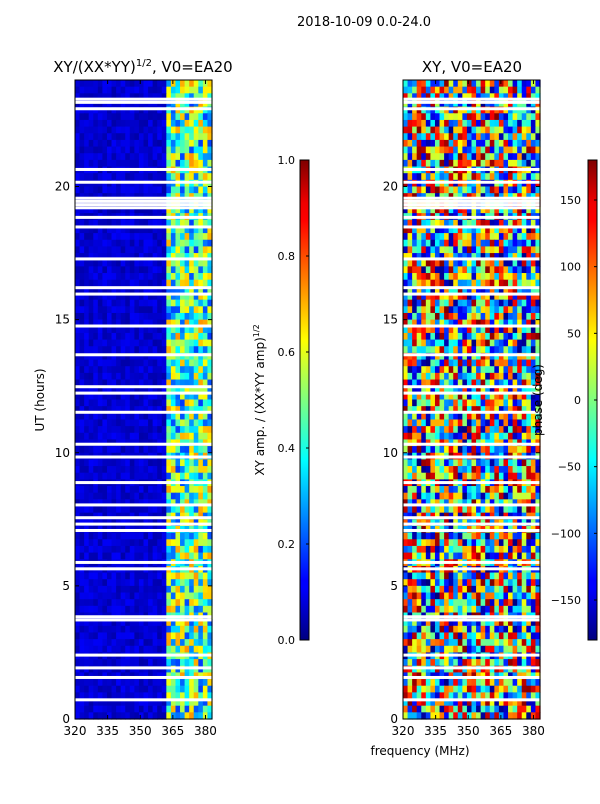 Image resolution: width=600 pixels, height=804 pixels. I want to click on amplitude-y-axis-label: UT (hours), so click(40, 399).